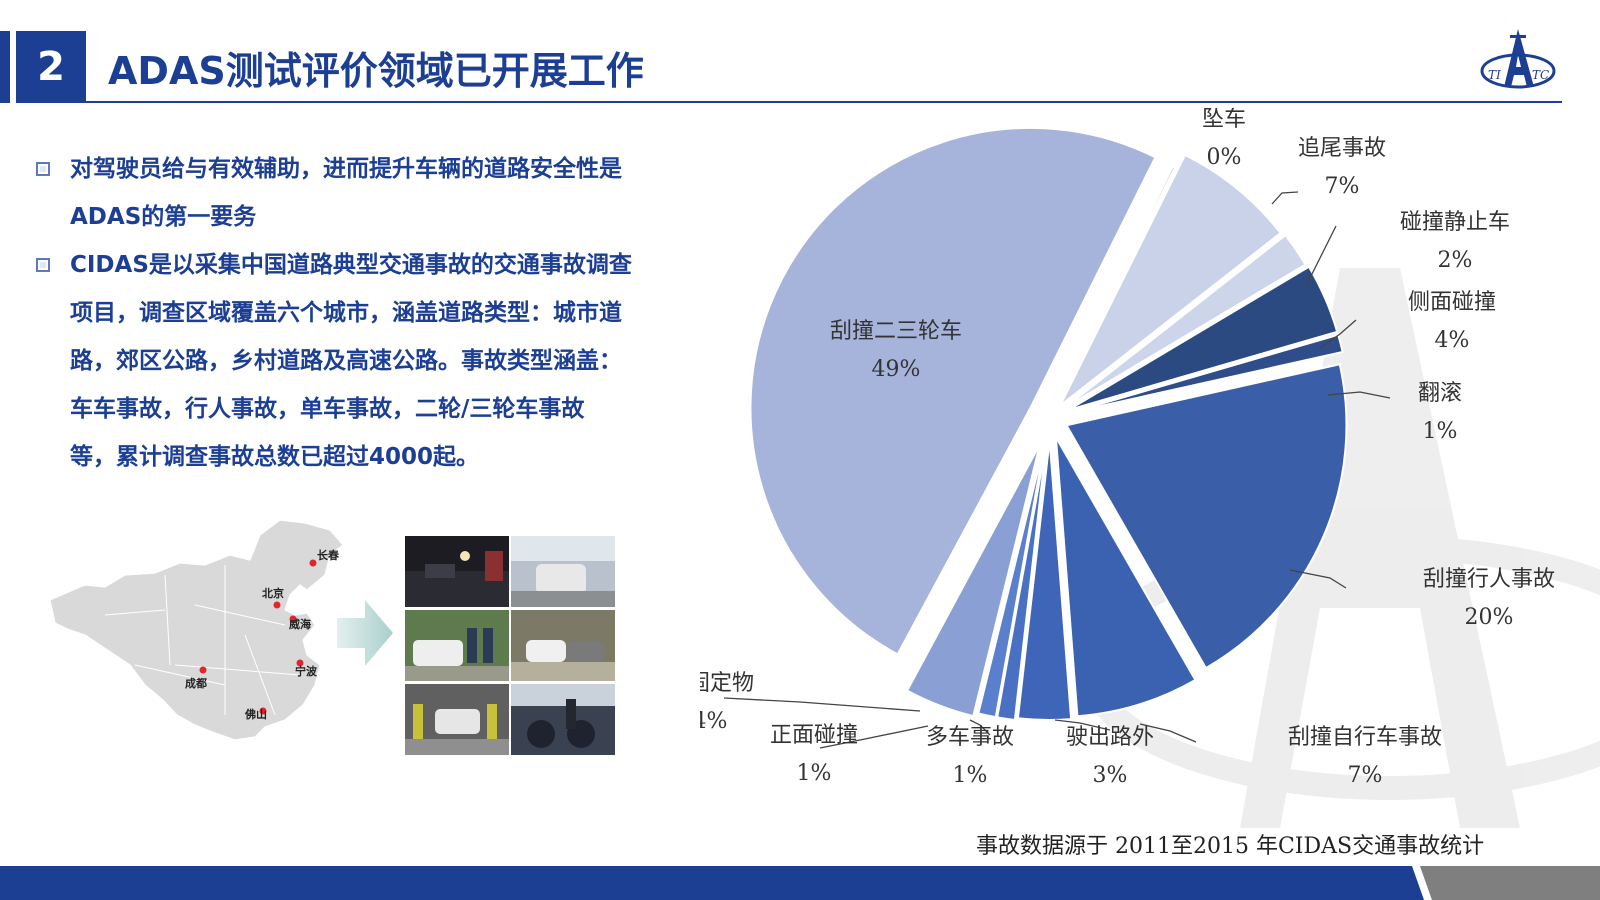 This screenshot has height=900, width=1600. What do you see at coordinates (255, 714) in the screenshot?
I see `city-label: 佛山` at bounding box center [255, 714].